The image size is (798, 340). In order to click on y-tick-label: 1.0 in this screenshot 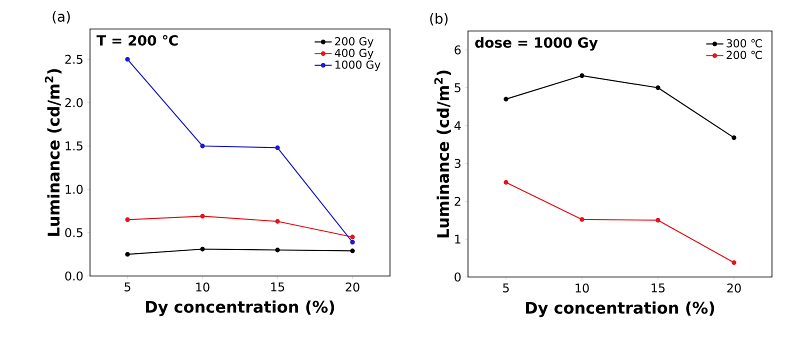, I will do `click(74, 189)`.